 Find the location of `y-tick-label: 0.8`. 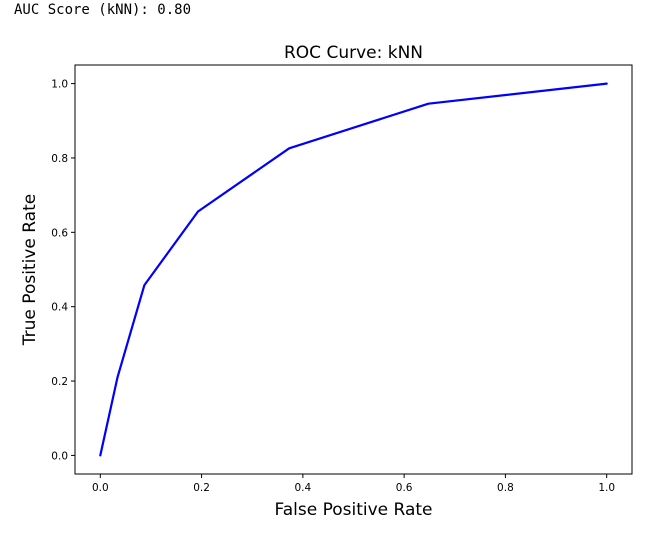

y-tick-label: 0.8 is located at coordinates (59, 159).